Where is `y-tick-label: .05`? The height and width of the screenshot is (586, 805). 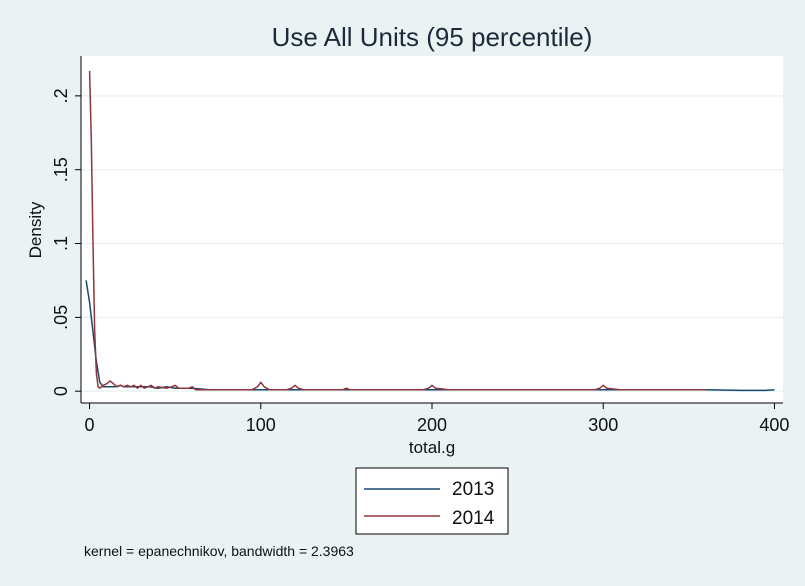 y-tick-label: .05 is located at coordinates (61, 317).